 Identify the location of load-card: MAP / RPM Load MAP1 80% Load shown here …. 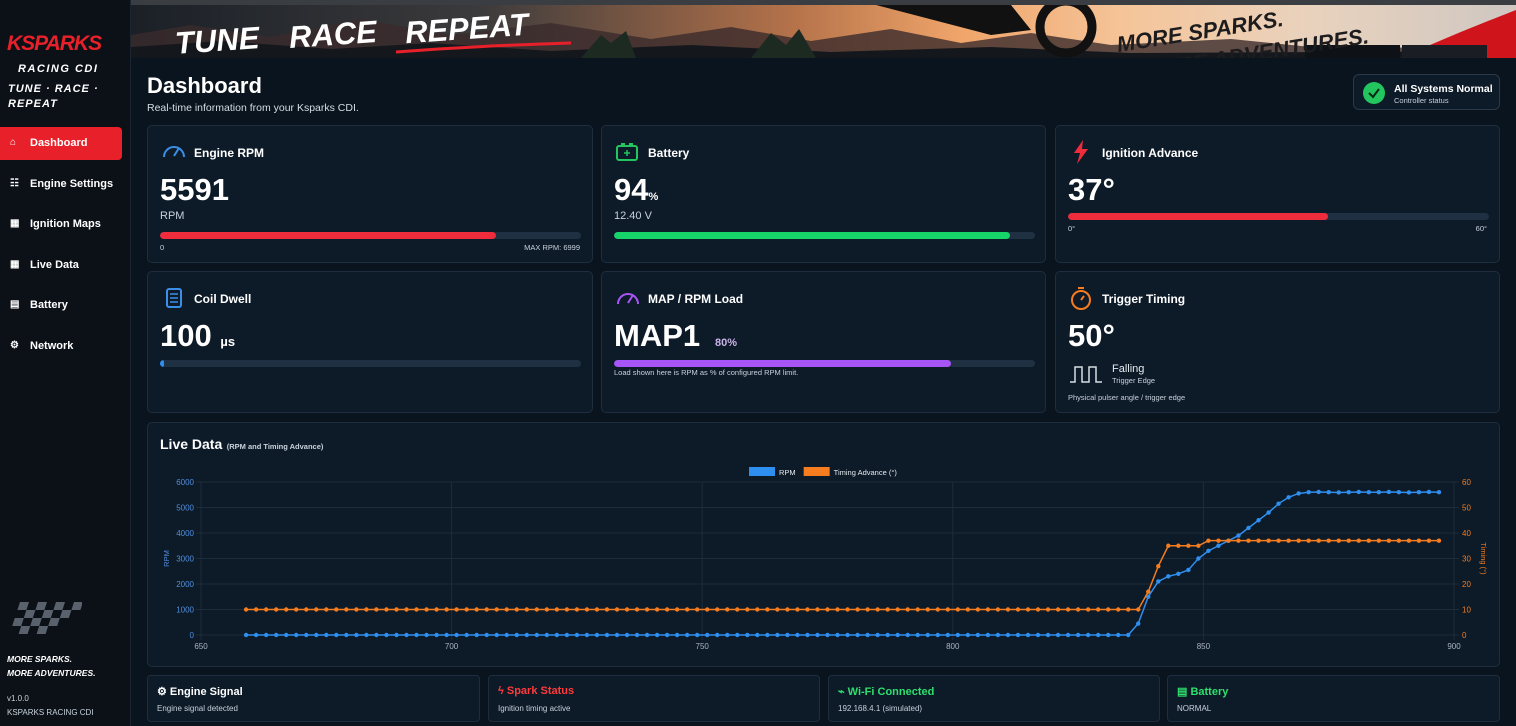
(823, 342).